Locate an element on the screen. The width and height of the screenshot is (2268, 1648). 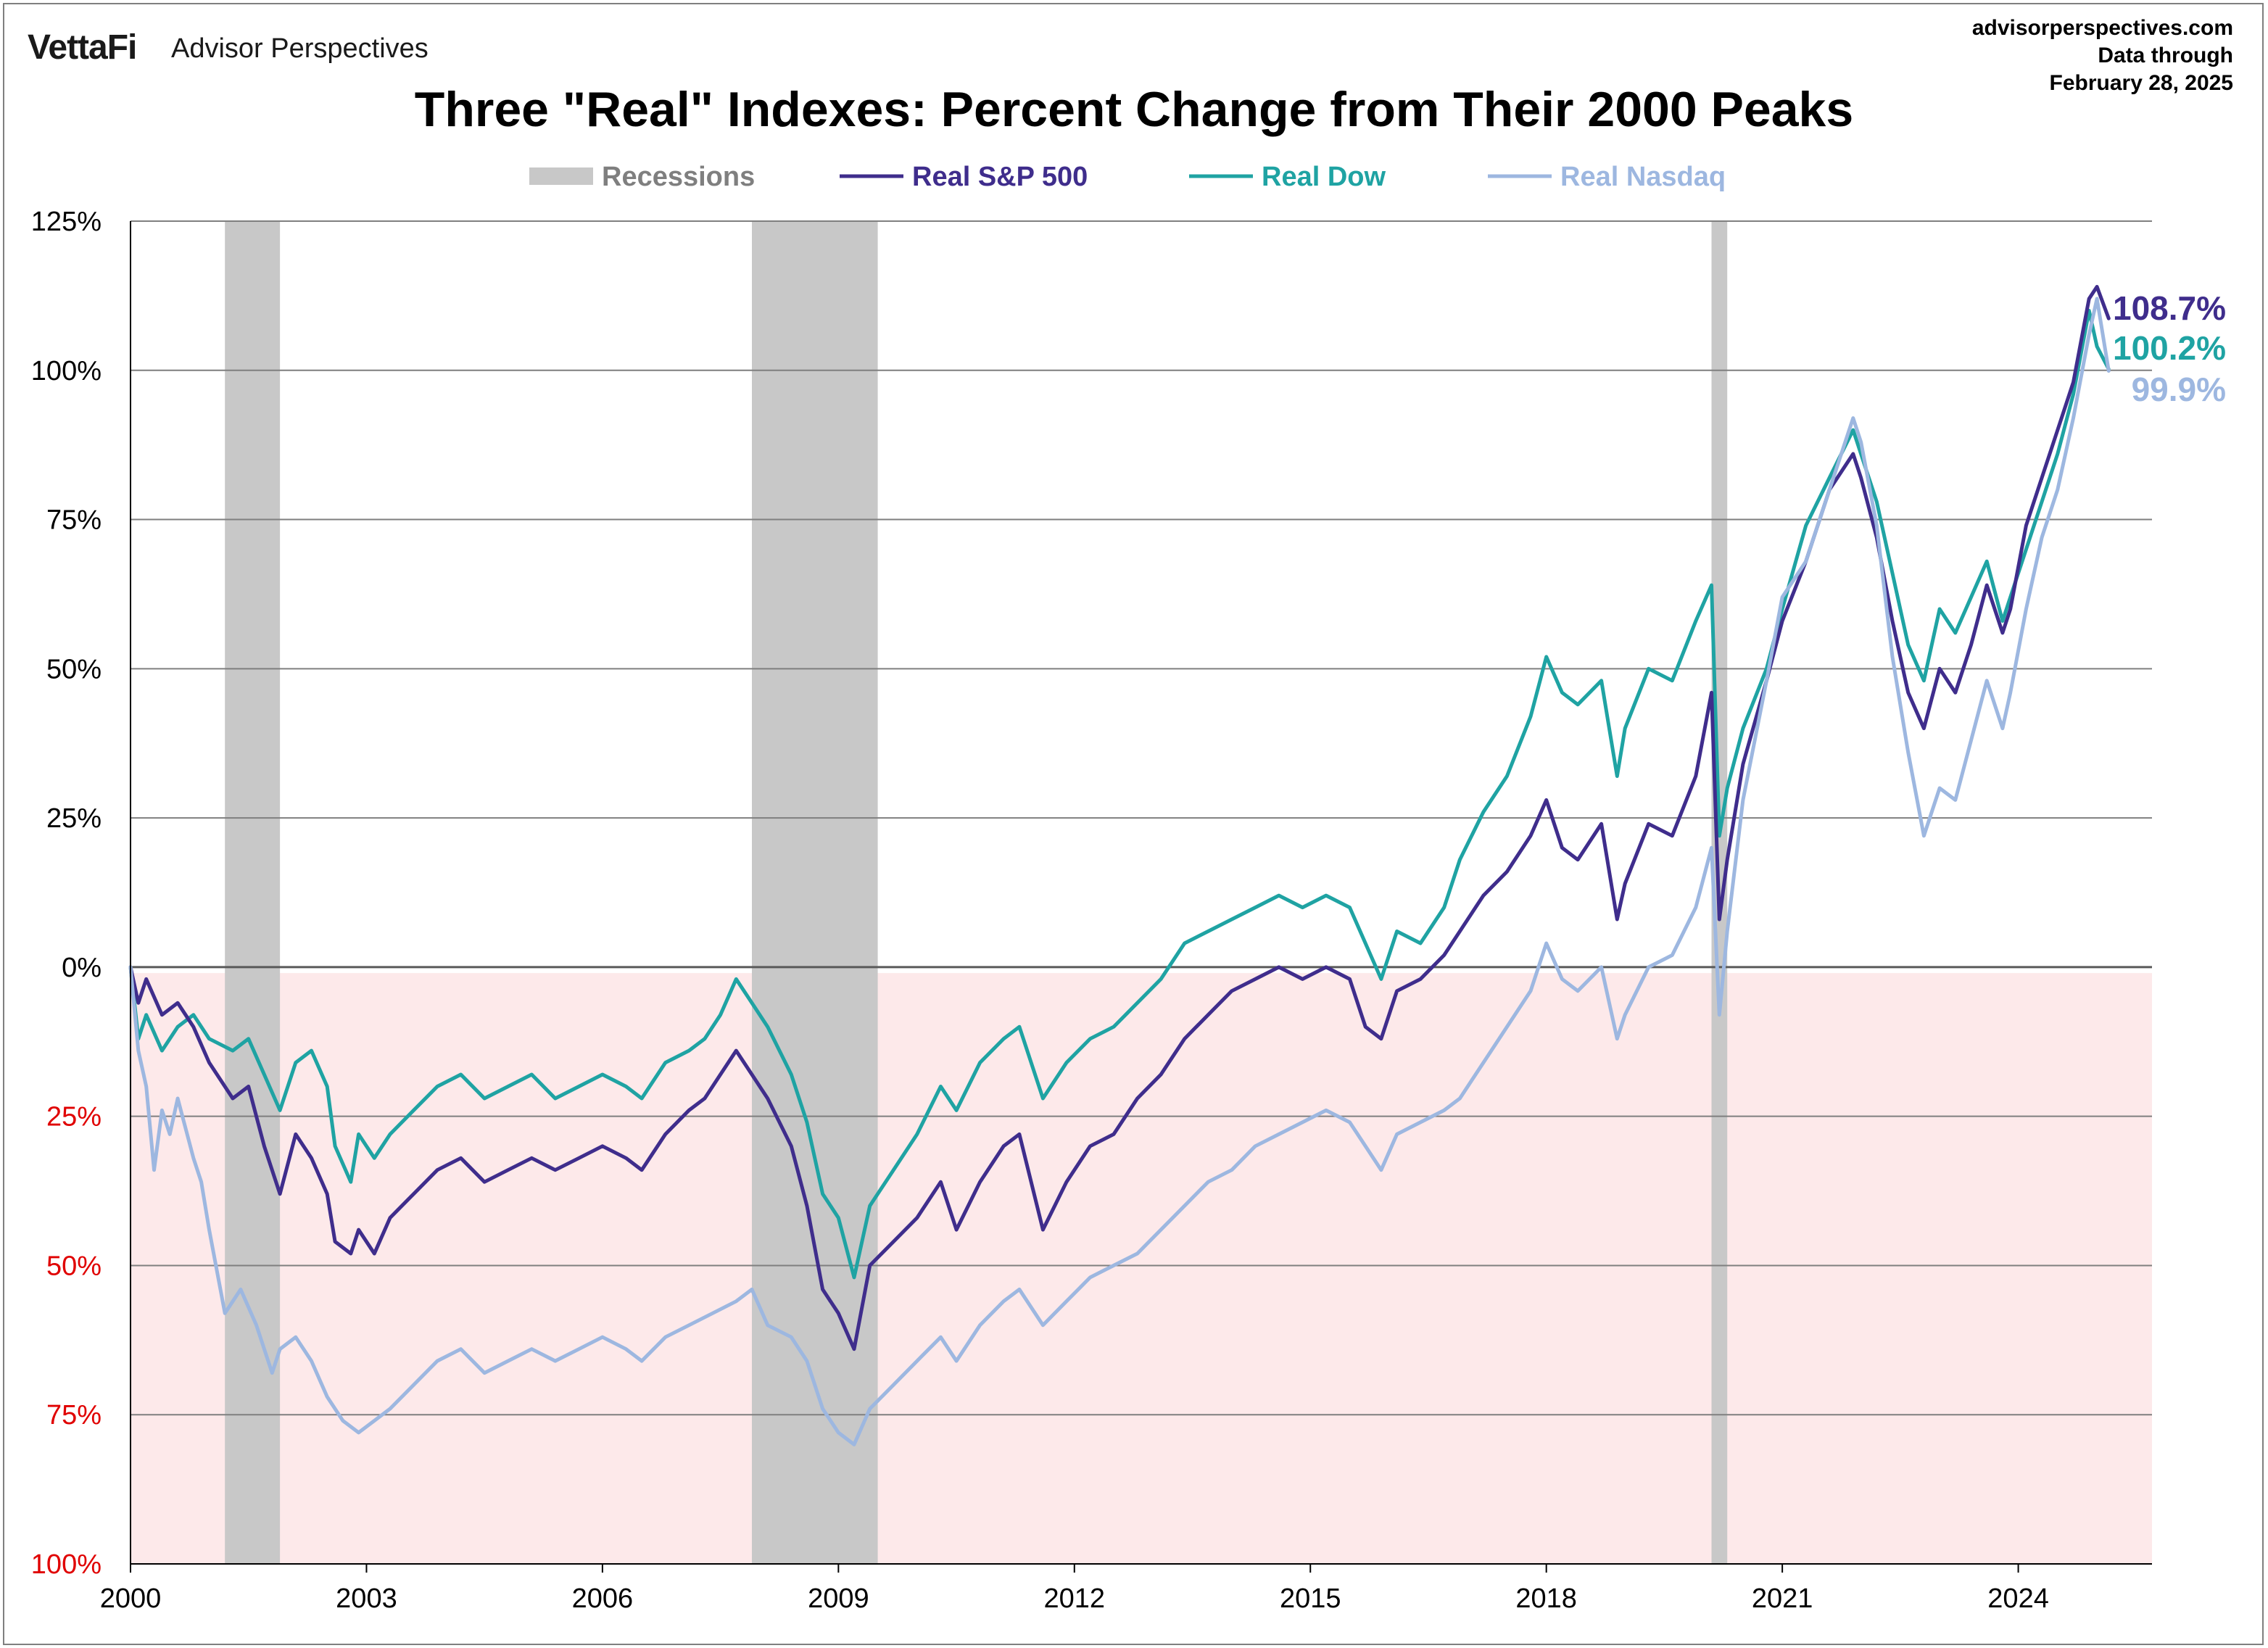
source-website: advisorperspectives.com is located at coordinates (2102, 28).